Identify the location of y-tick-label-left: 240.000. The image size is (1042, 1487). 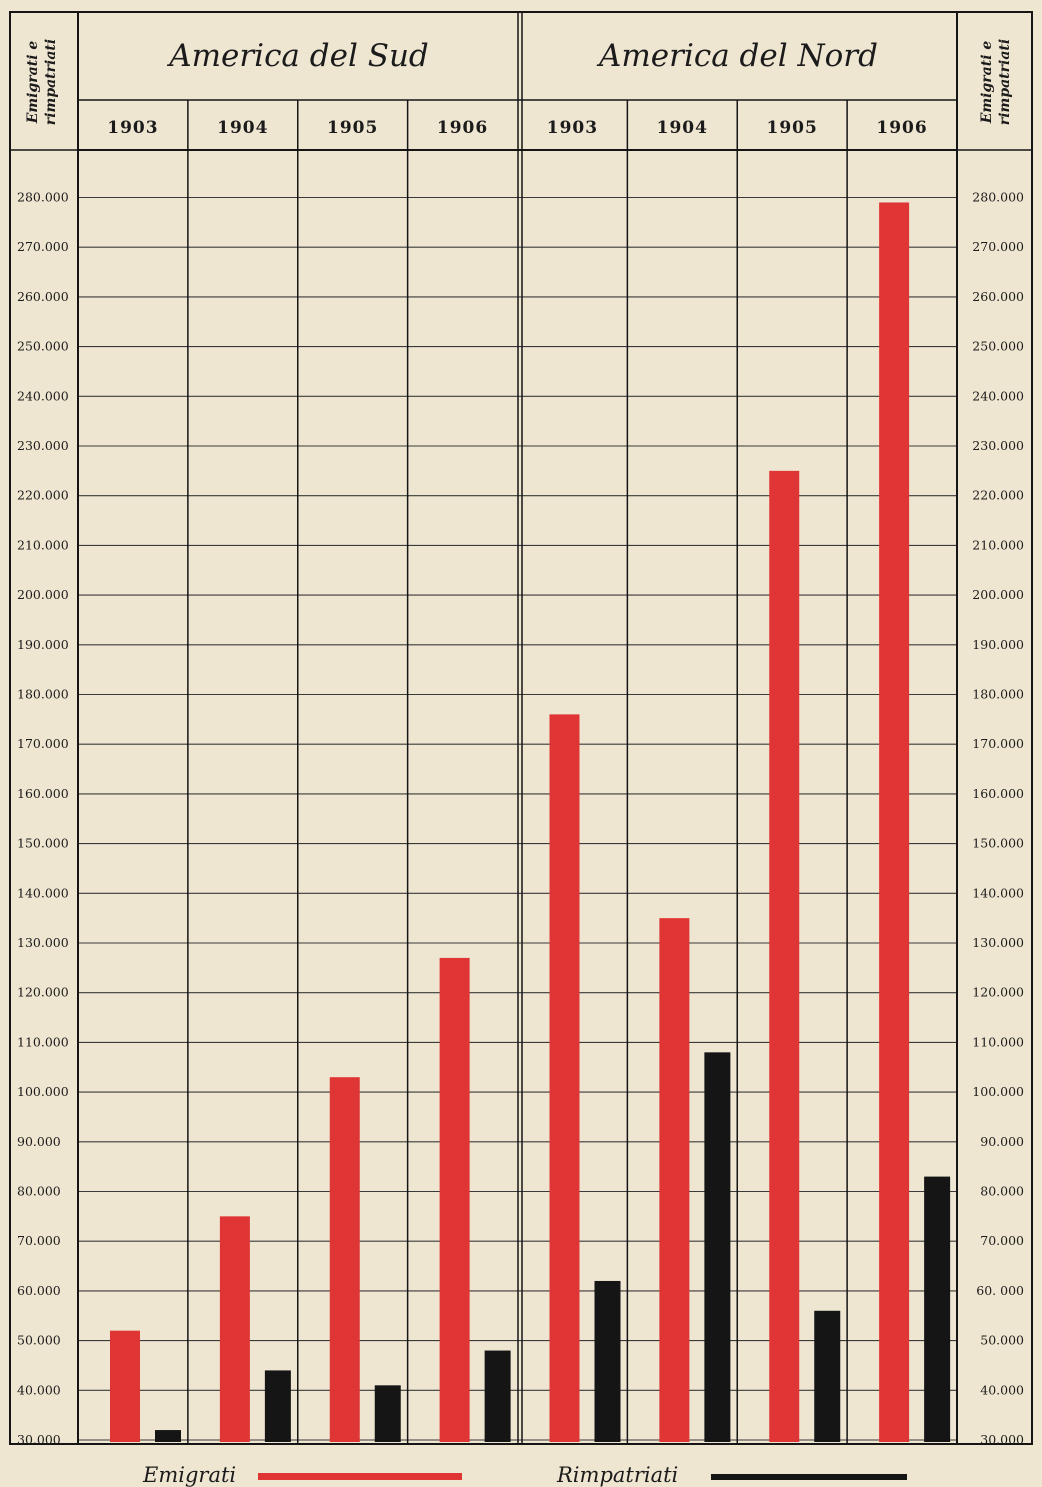
(43, 395).